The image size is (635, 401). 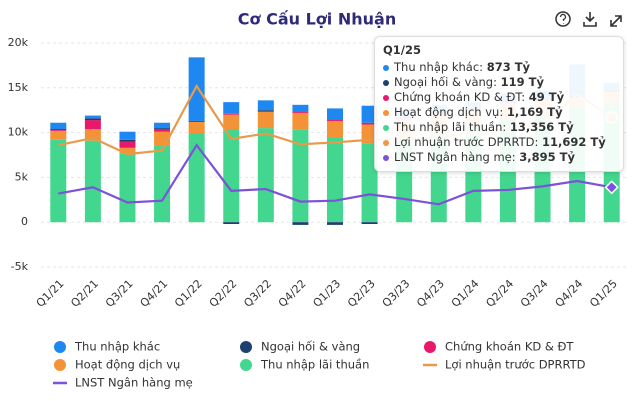 I want to click on tooltip-value: 11,692 Tỷ, so click(x=574, y=142).